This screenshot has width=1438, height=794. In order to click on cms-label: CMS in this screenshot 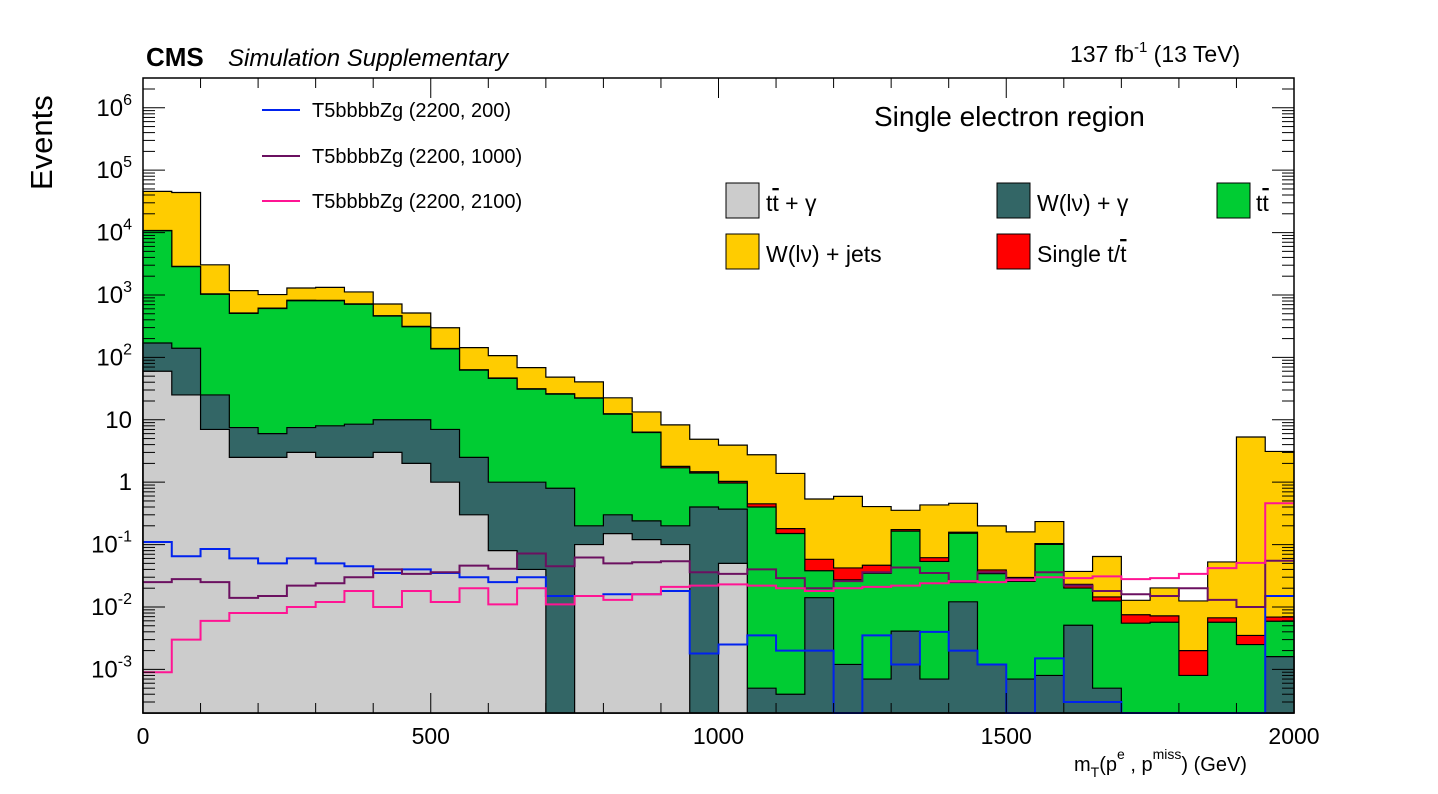, I will do `click(175, 57)`.